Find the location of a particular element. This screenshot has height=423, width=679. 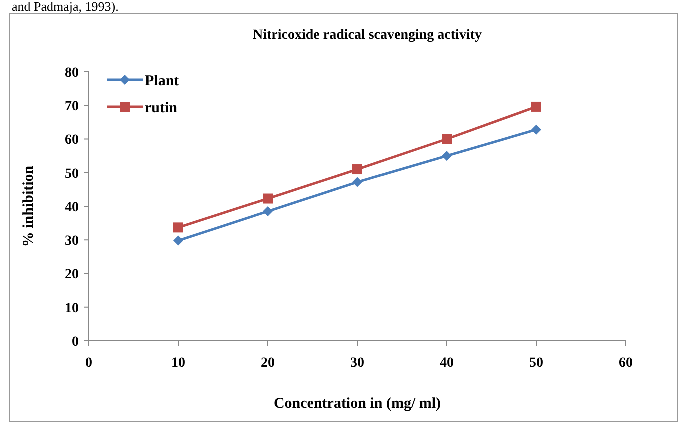

x-tick-label: 40 is located at coordinates (447, 363).